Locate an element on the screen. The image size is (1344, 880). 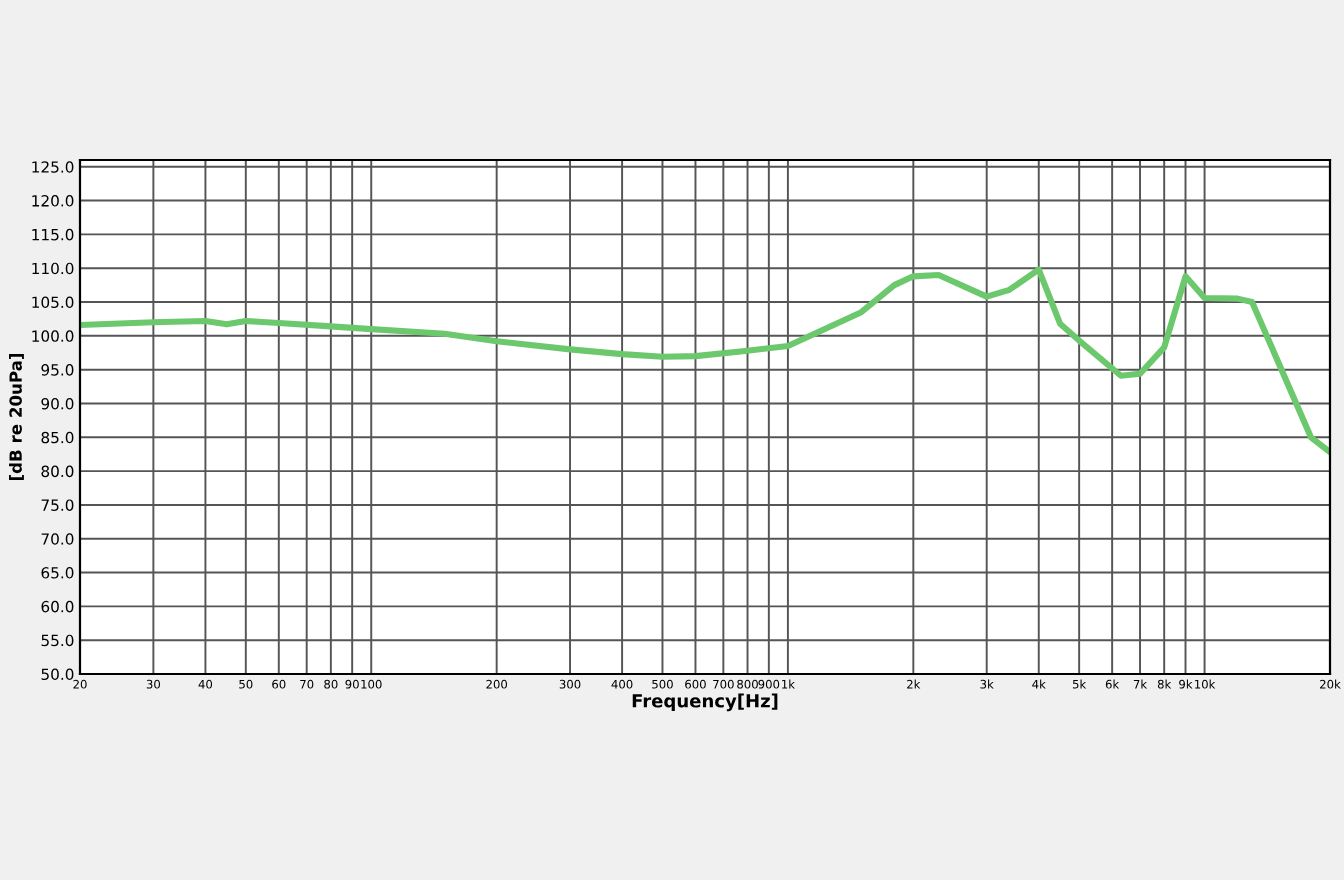
y-axis-title: [dB re 20uPa] is located at coordinates (16, 417).